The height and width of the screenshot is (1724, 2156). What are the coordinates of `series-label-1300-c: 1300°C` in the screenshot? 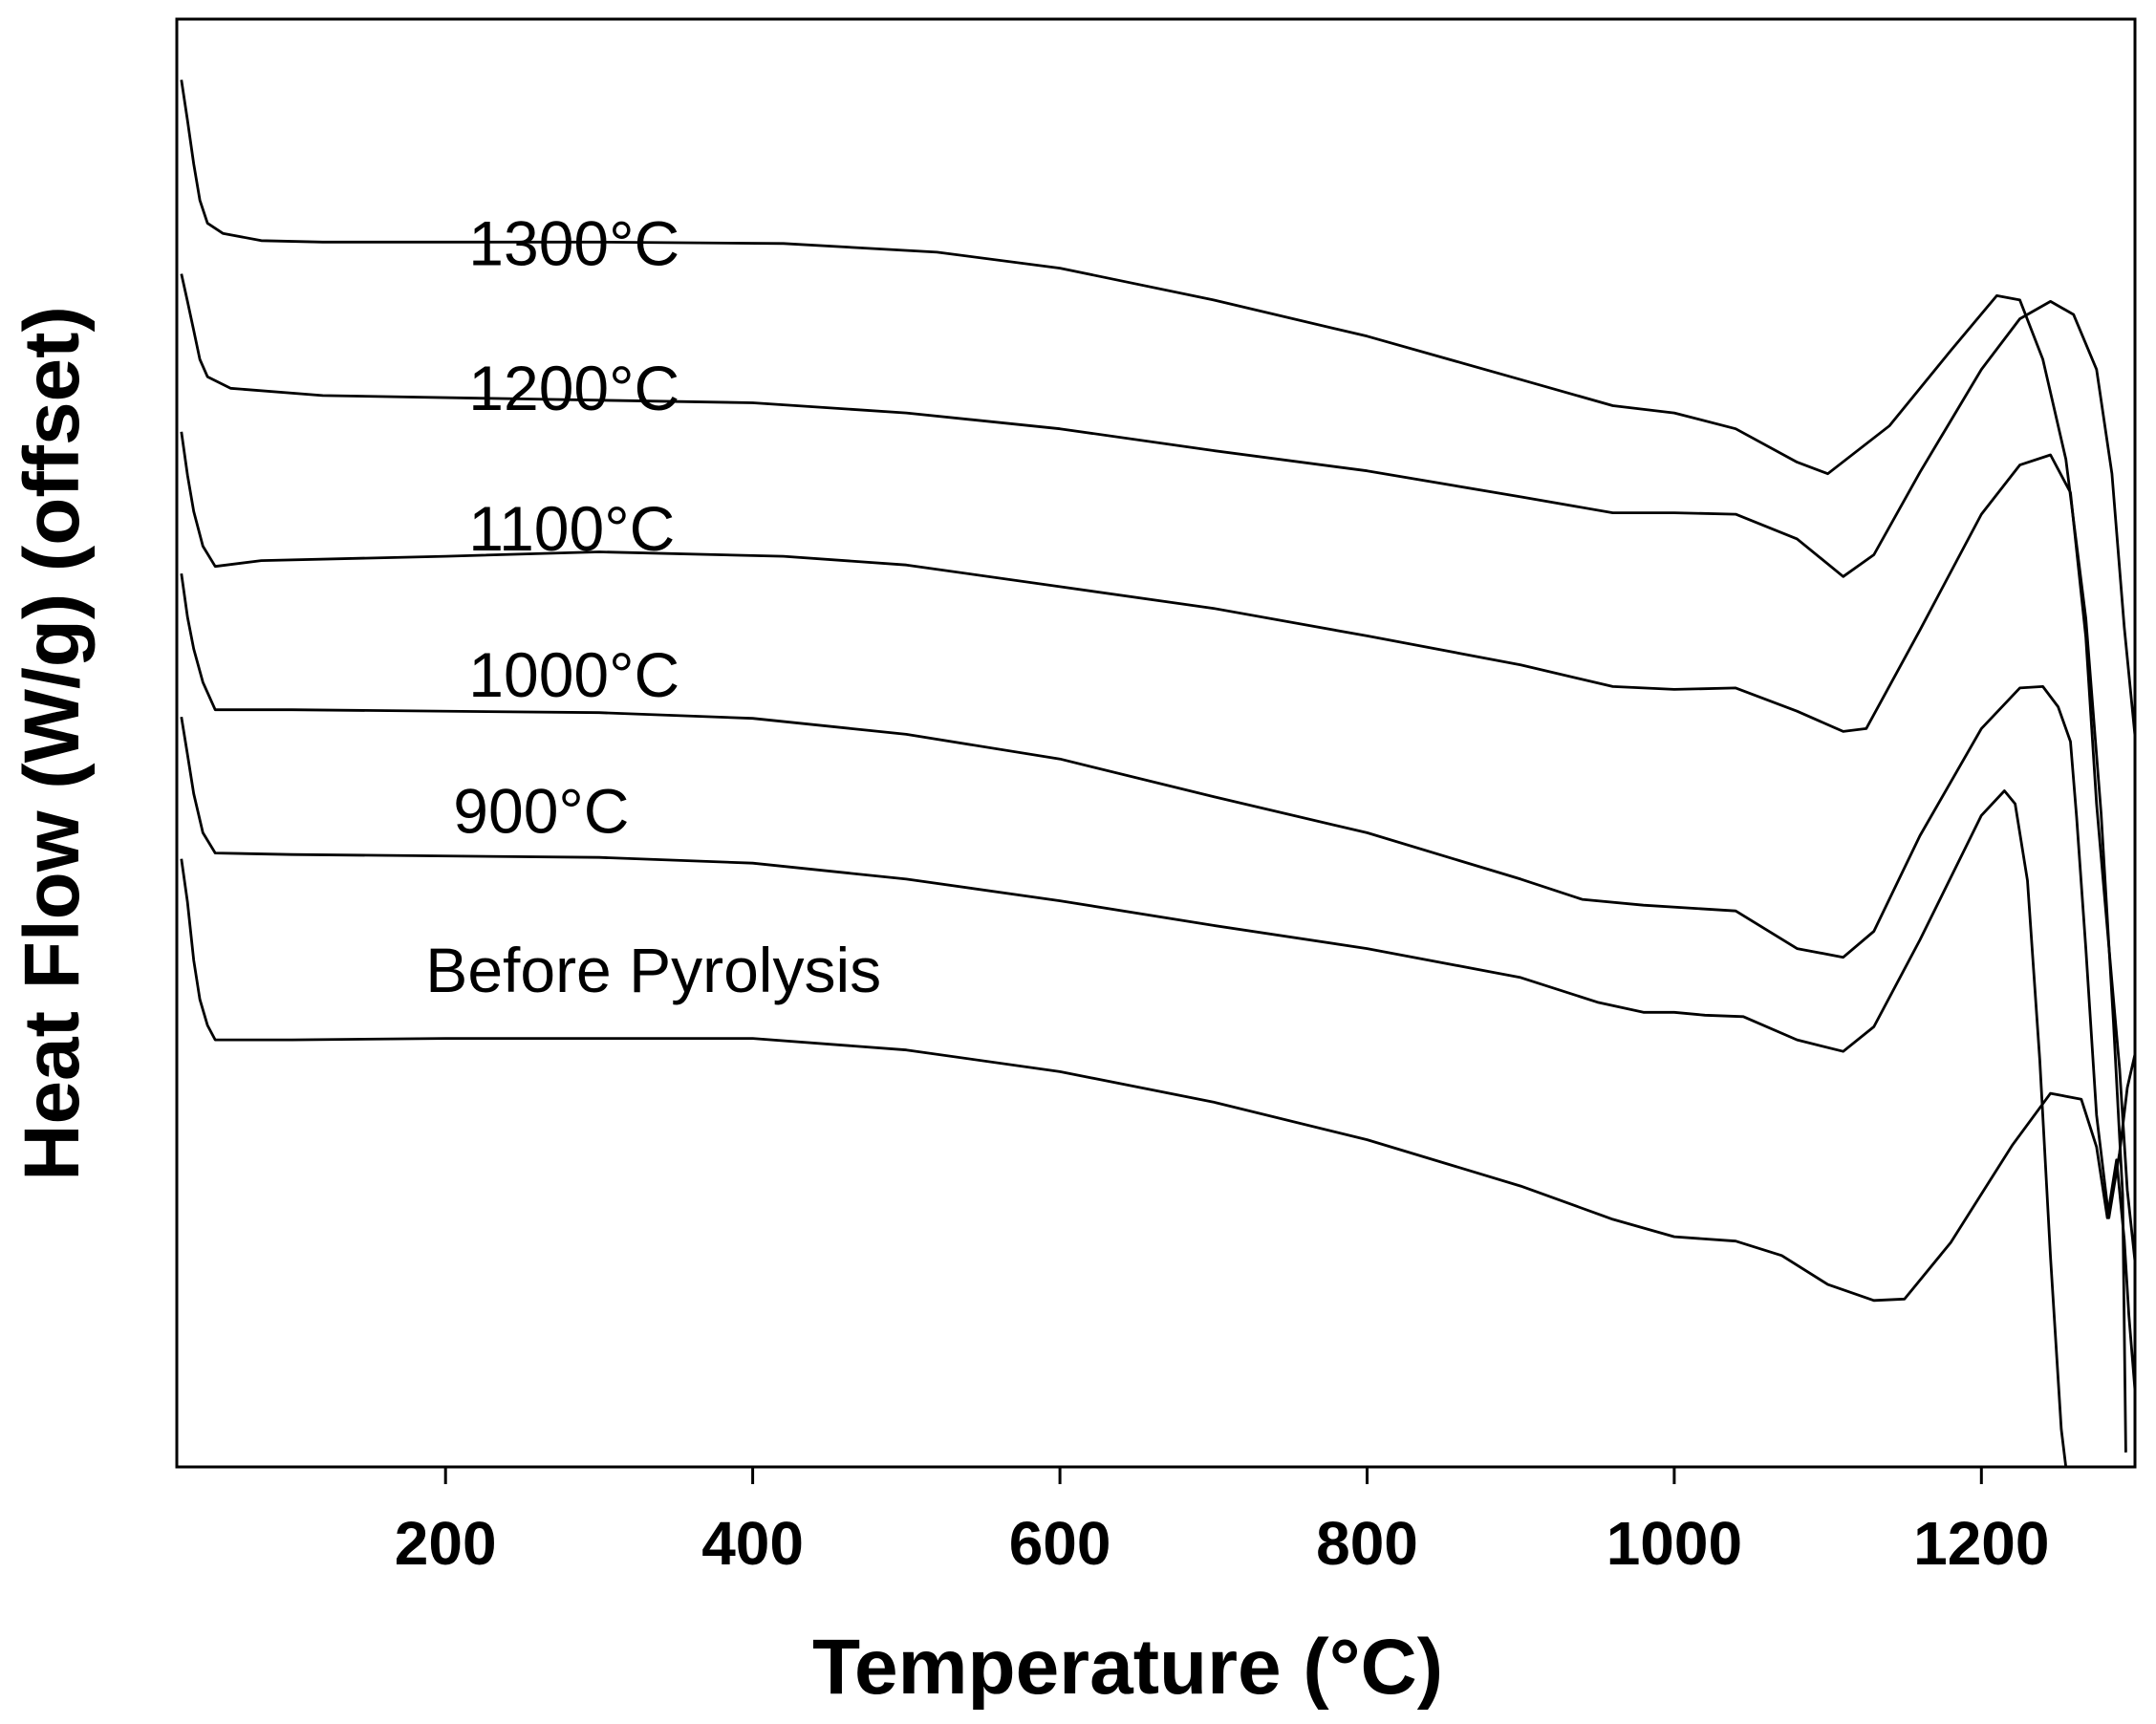 It's located at (573, 244).